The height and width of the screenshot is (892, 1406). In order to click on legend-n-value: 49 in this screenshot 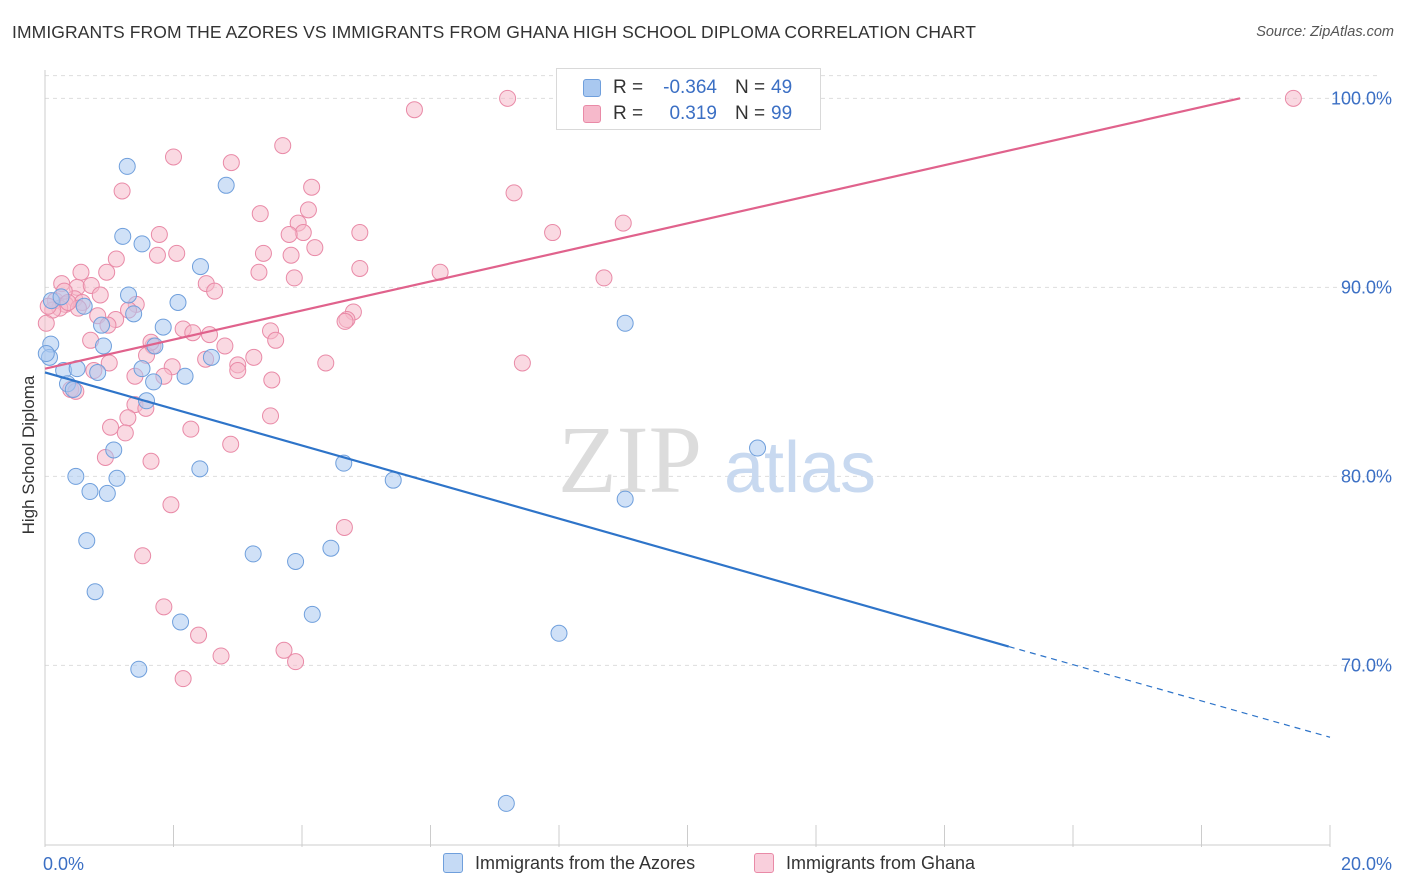, I will do `click(782, 87)`.